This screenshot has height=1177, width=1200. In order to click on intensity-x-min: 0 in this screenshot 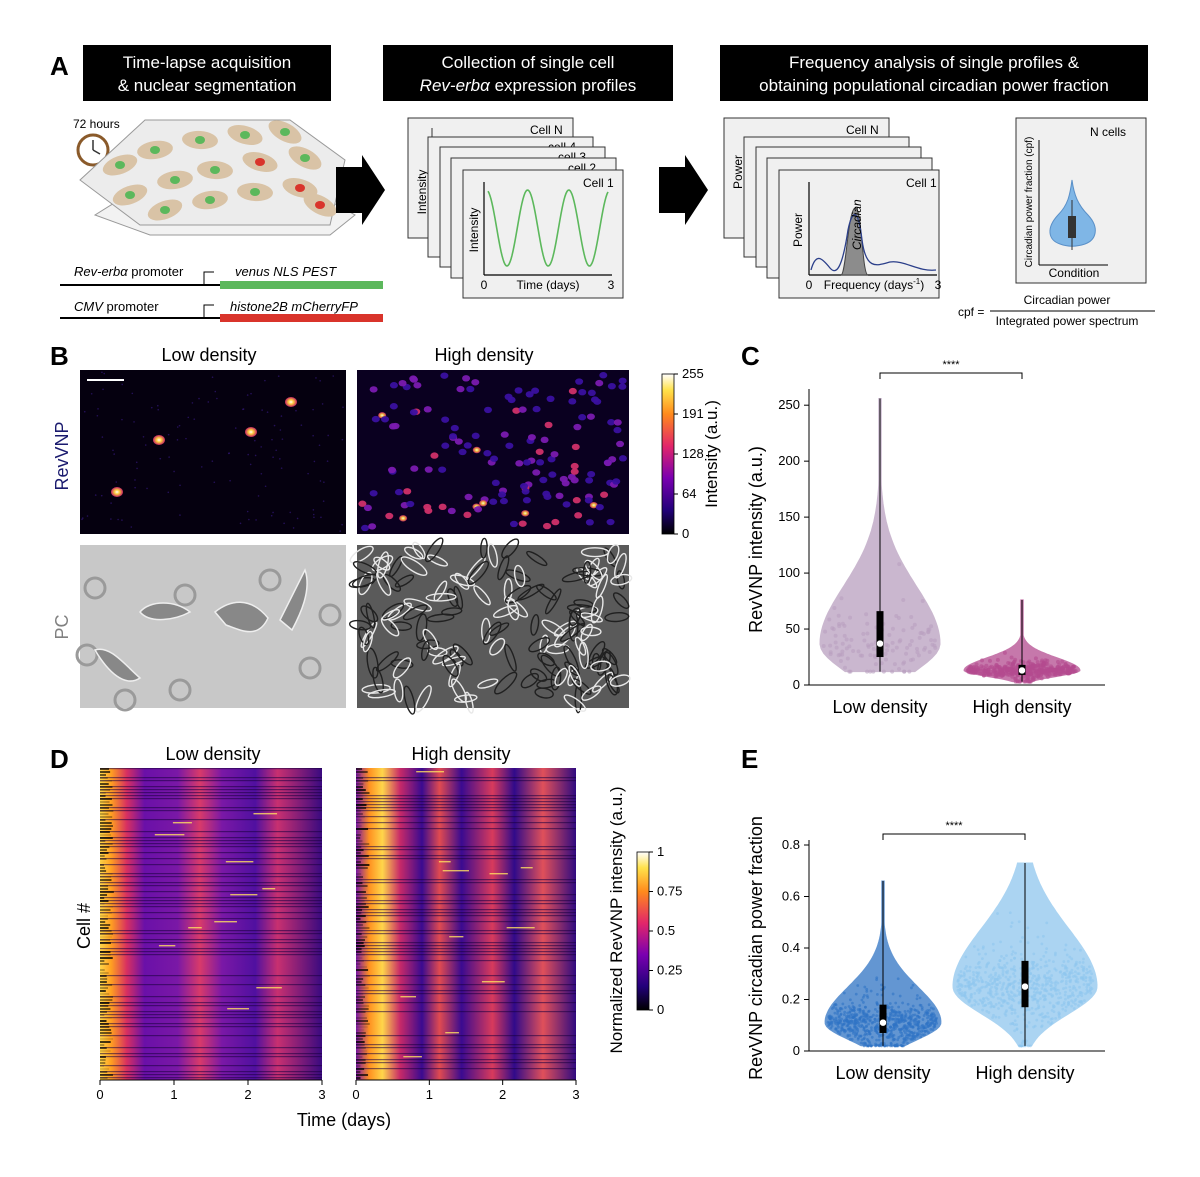, I will do `click(484, 285)`.